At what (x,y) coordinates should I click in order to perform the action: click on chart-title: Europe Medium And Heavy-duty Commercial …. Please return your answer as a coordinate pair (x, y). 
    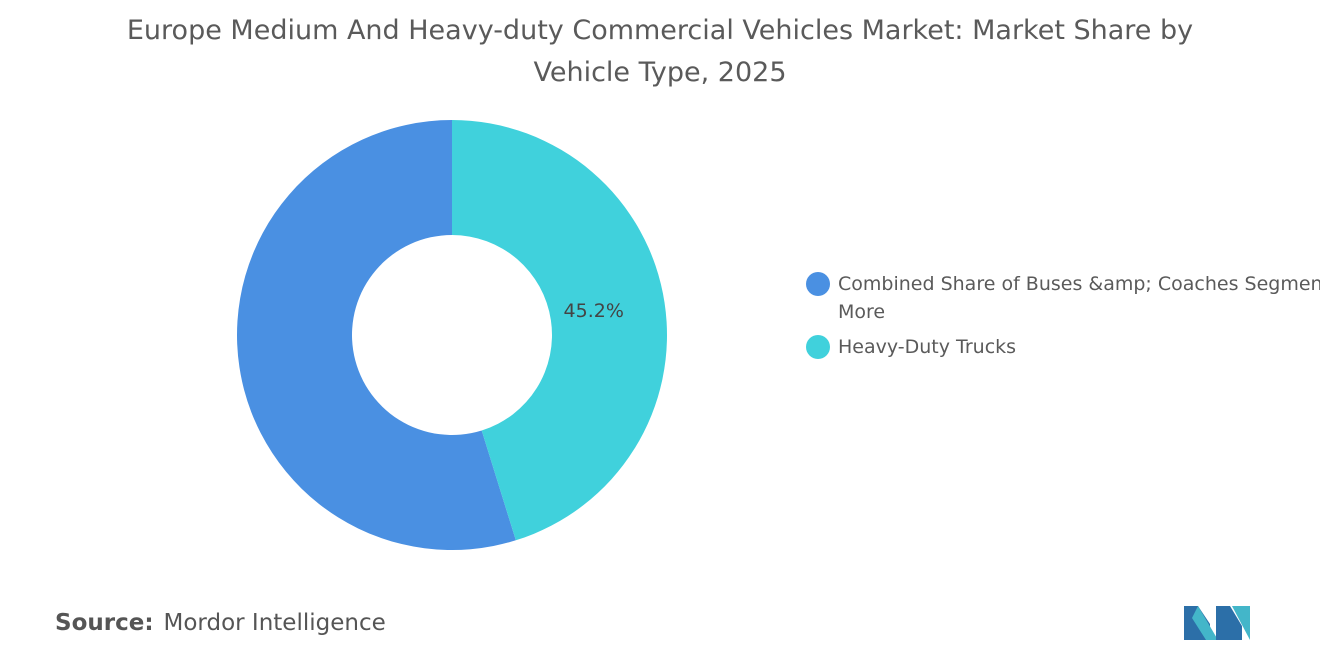
    Looking at the image, I should click on (660, 51).